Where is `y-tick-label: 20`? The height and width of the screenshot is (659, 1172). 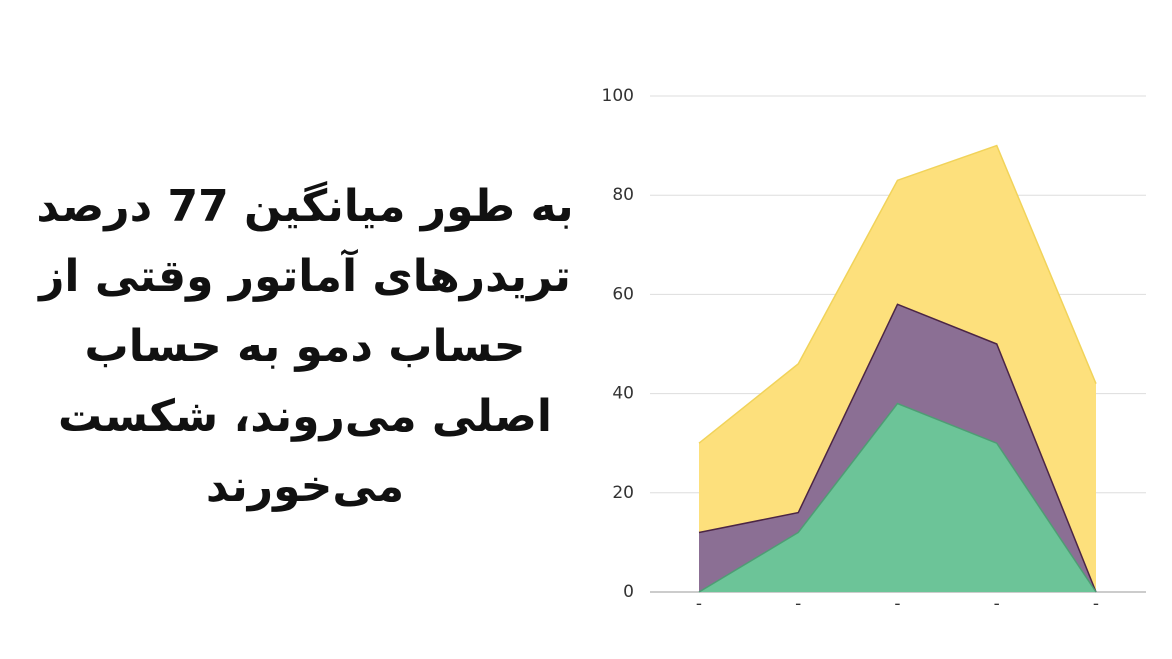
y-tick-label: 20 is located at coordinates (623, 493).